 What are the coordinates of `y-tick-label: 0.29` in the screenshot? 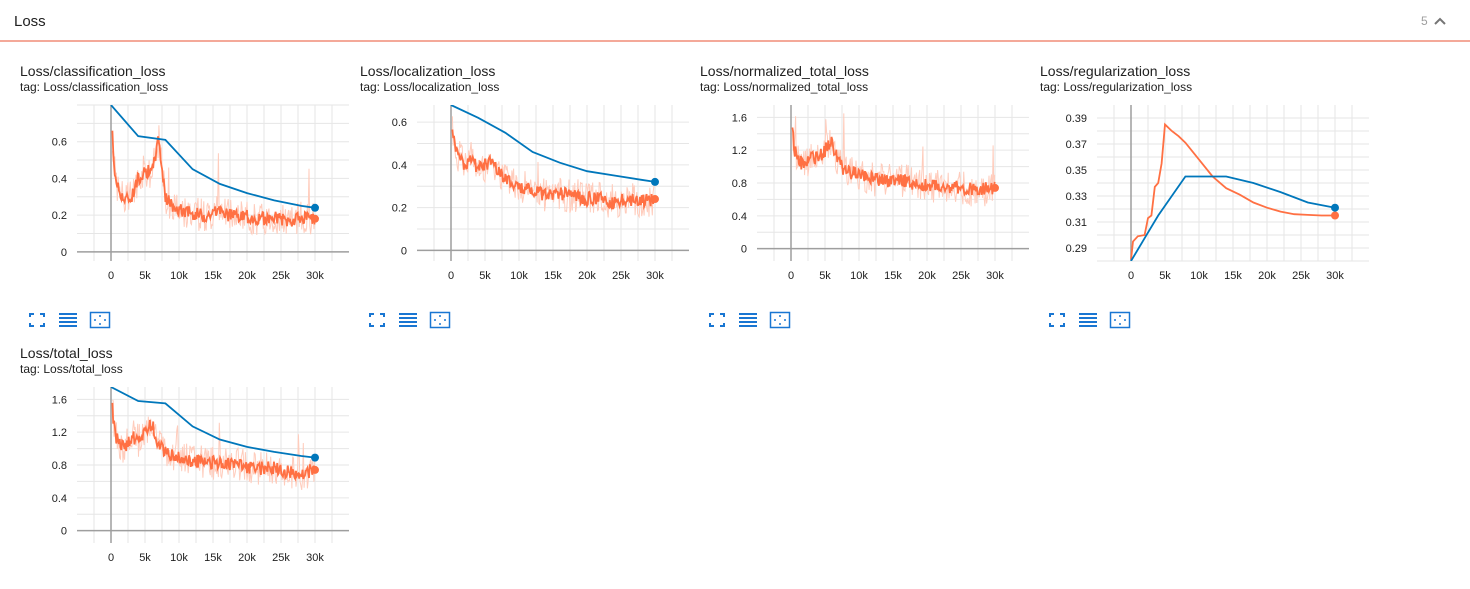 It's located at (1076, 249).